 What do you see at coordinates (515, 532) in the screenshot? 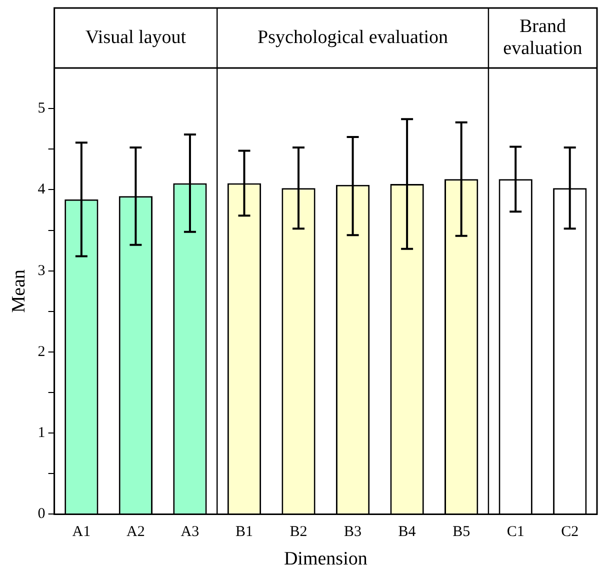
I see `x-tick-label: C1` at bounding box center [515, 532].